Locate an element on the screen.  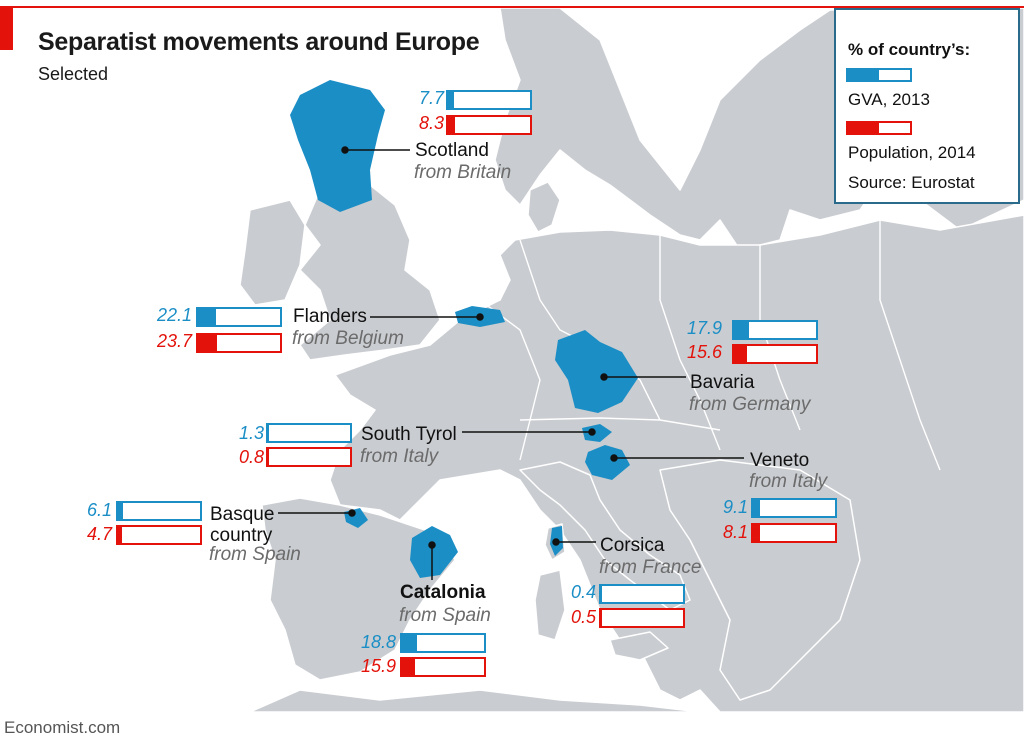
corsica-label: Corsica is located at coordinates (632, 545).